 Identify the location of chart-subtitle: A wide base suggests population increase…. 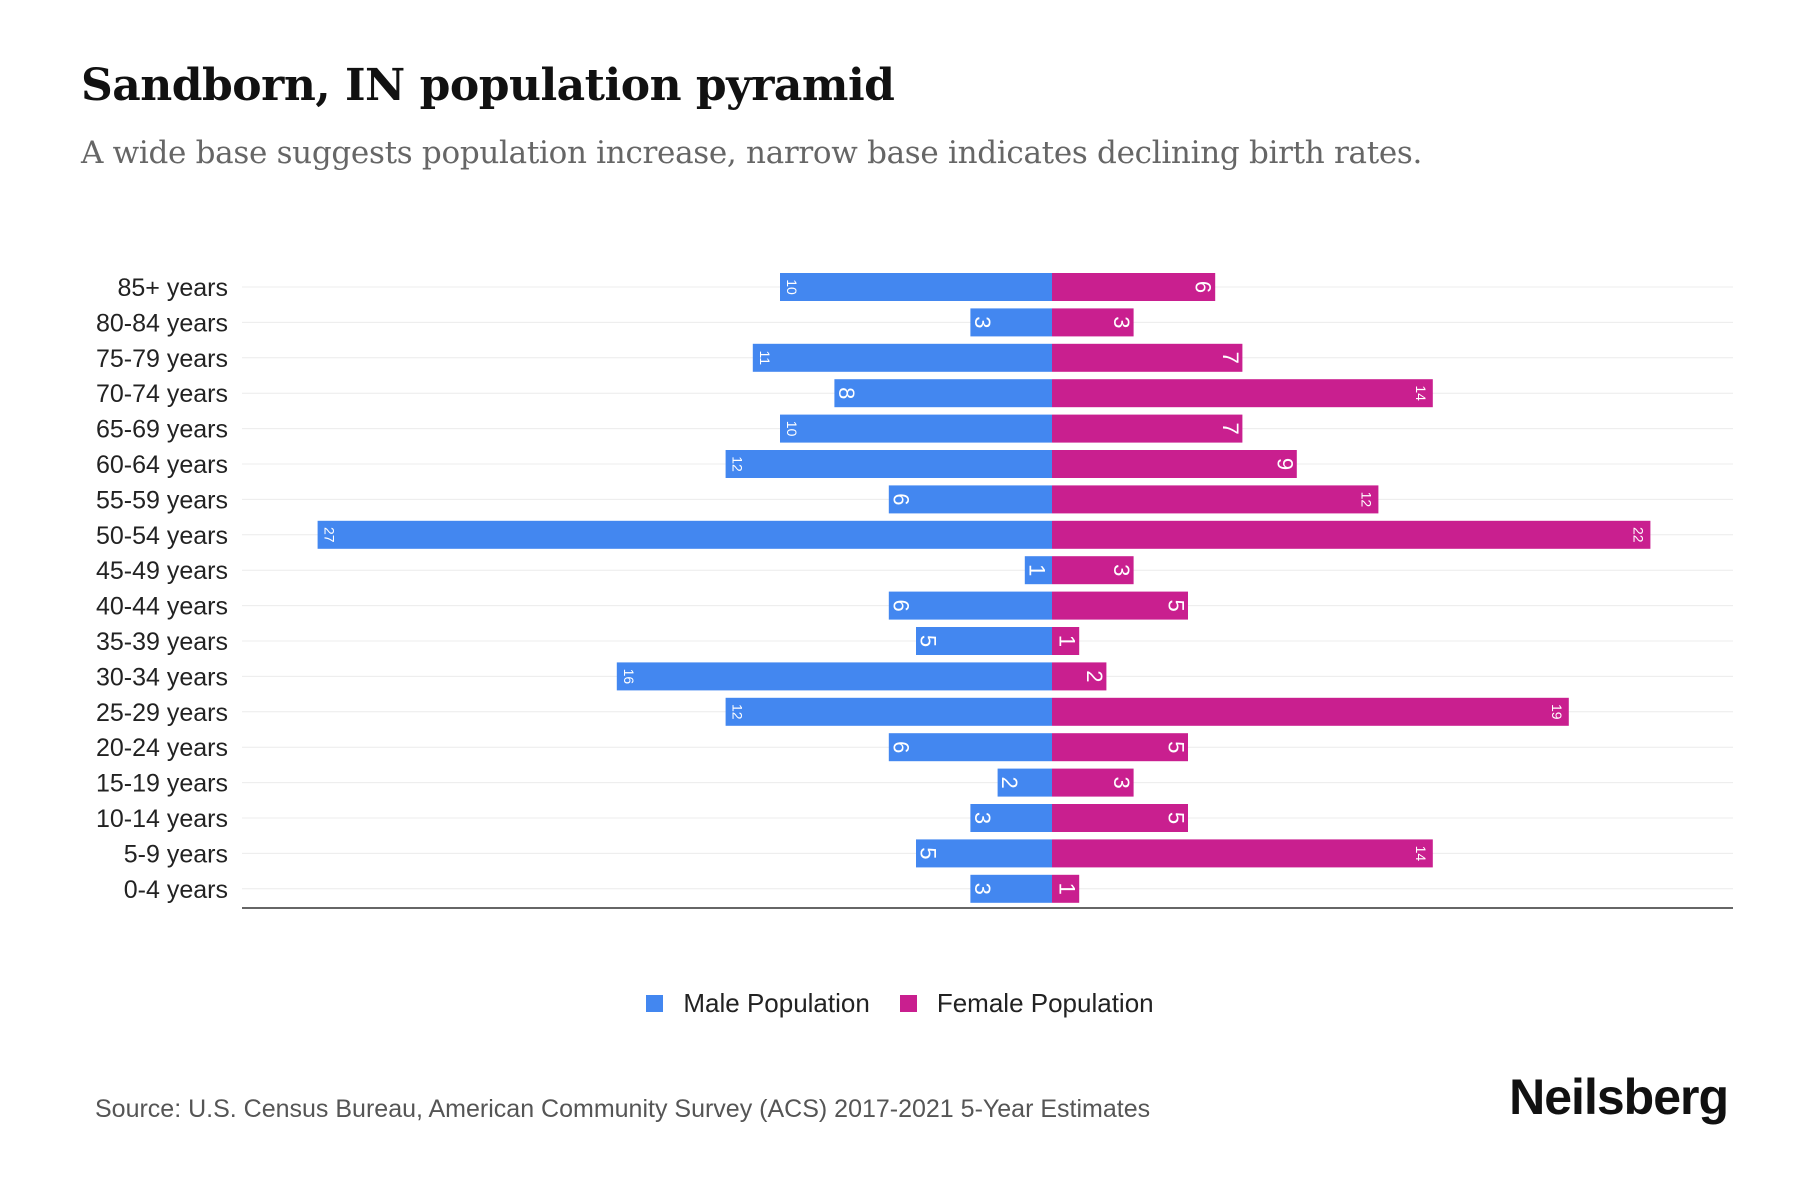
(752, 153).